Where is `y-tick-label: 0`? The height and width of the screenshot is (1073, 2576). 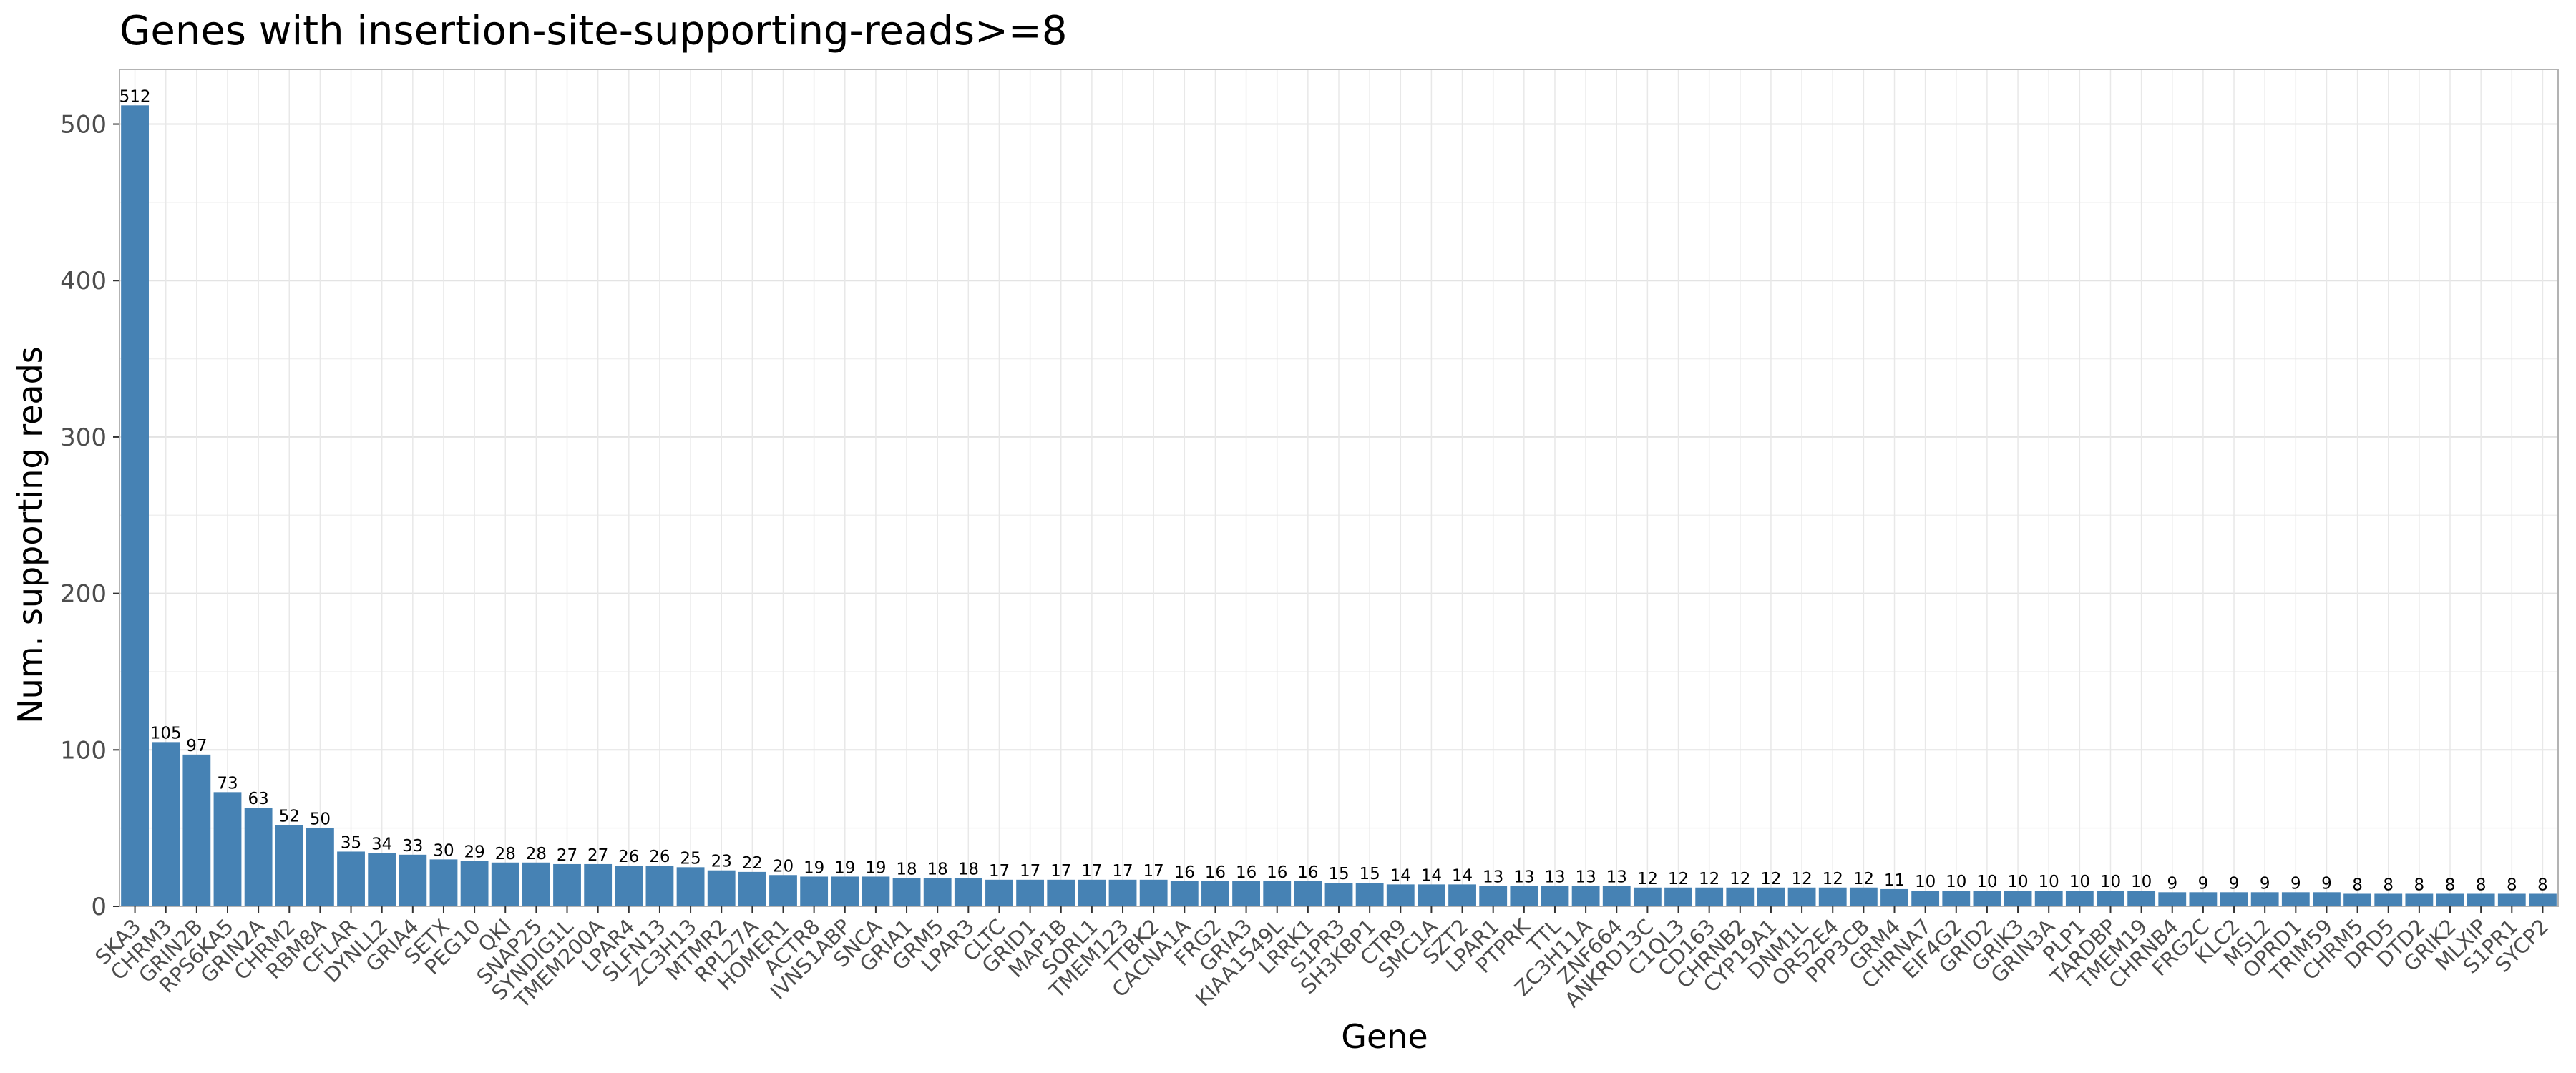 y-tick-label: 0 is located at coordinates (99, 907).